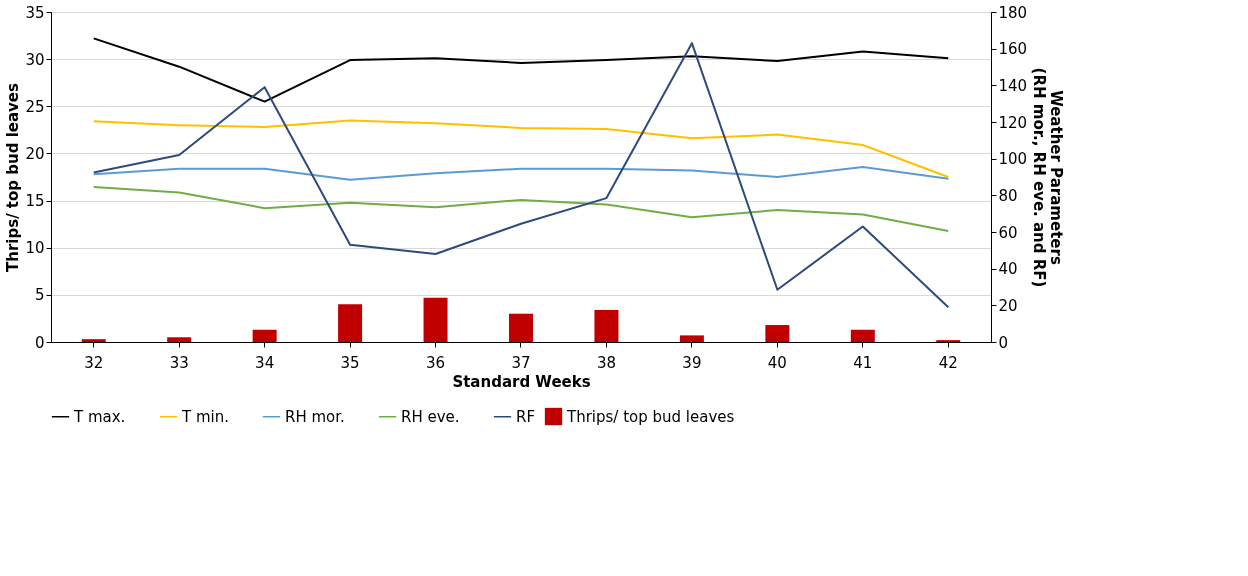  I want to click on y-tick-label: 35, so click(35, 12).